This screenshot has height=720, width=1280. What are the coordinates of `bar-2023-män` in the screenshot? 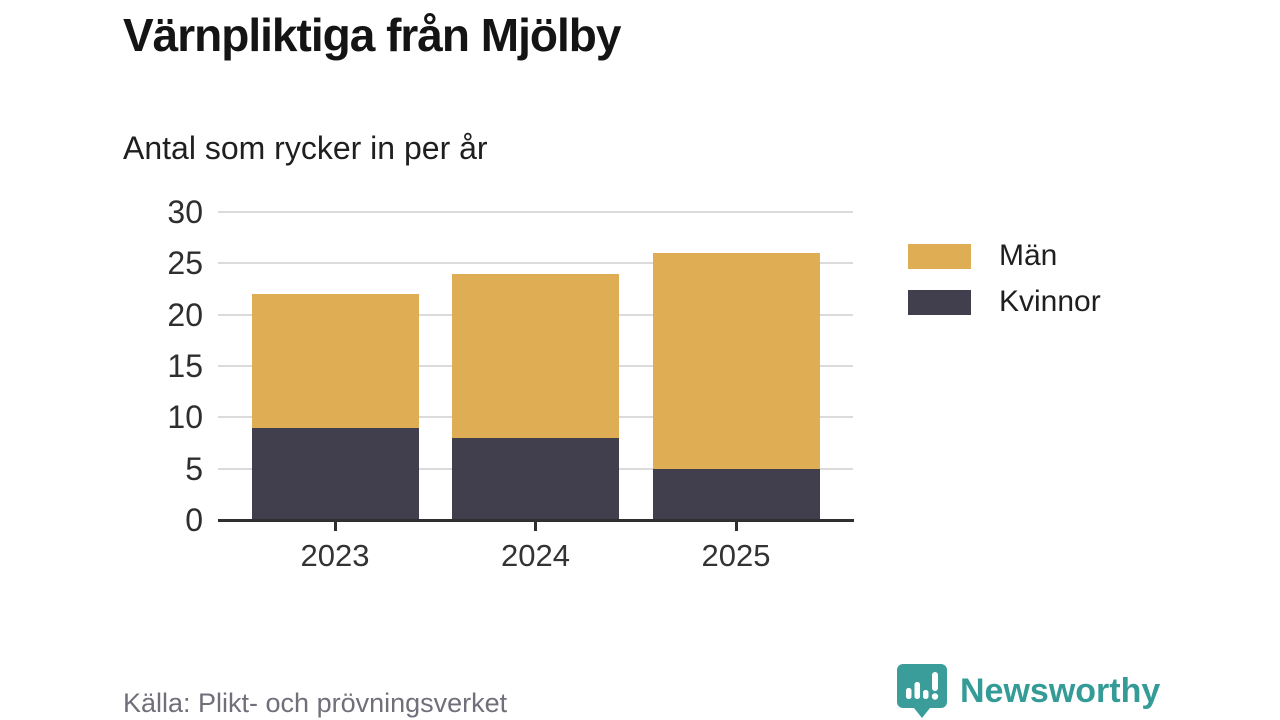 It's located at (335, 361).